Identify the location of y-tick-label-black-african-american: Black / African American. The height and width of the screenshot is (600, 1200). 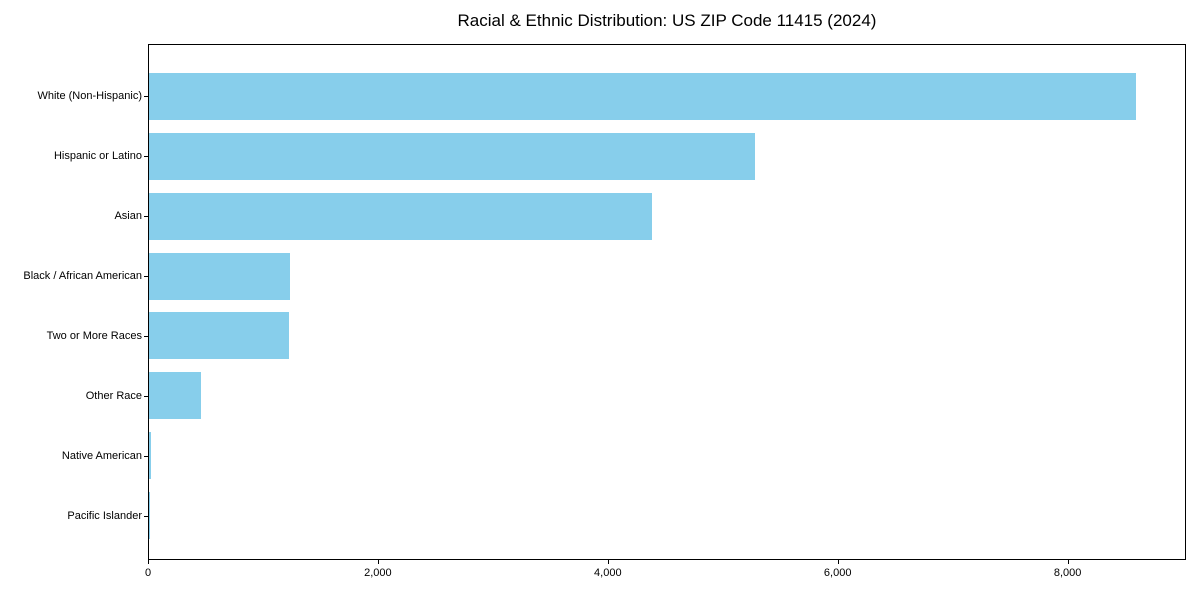
(82, 276).